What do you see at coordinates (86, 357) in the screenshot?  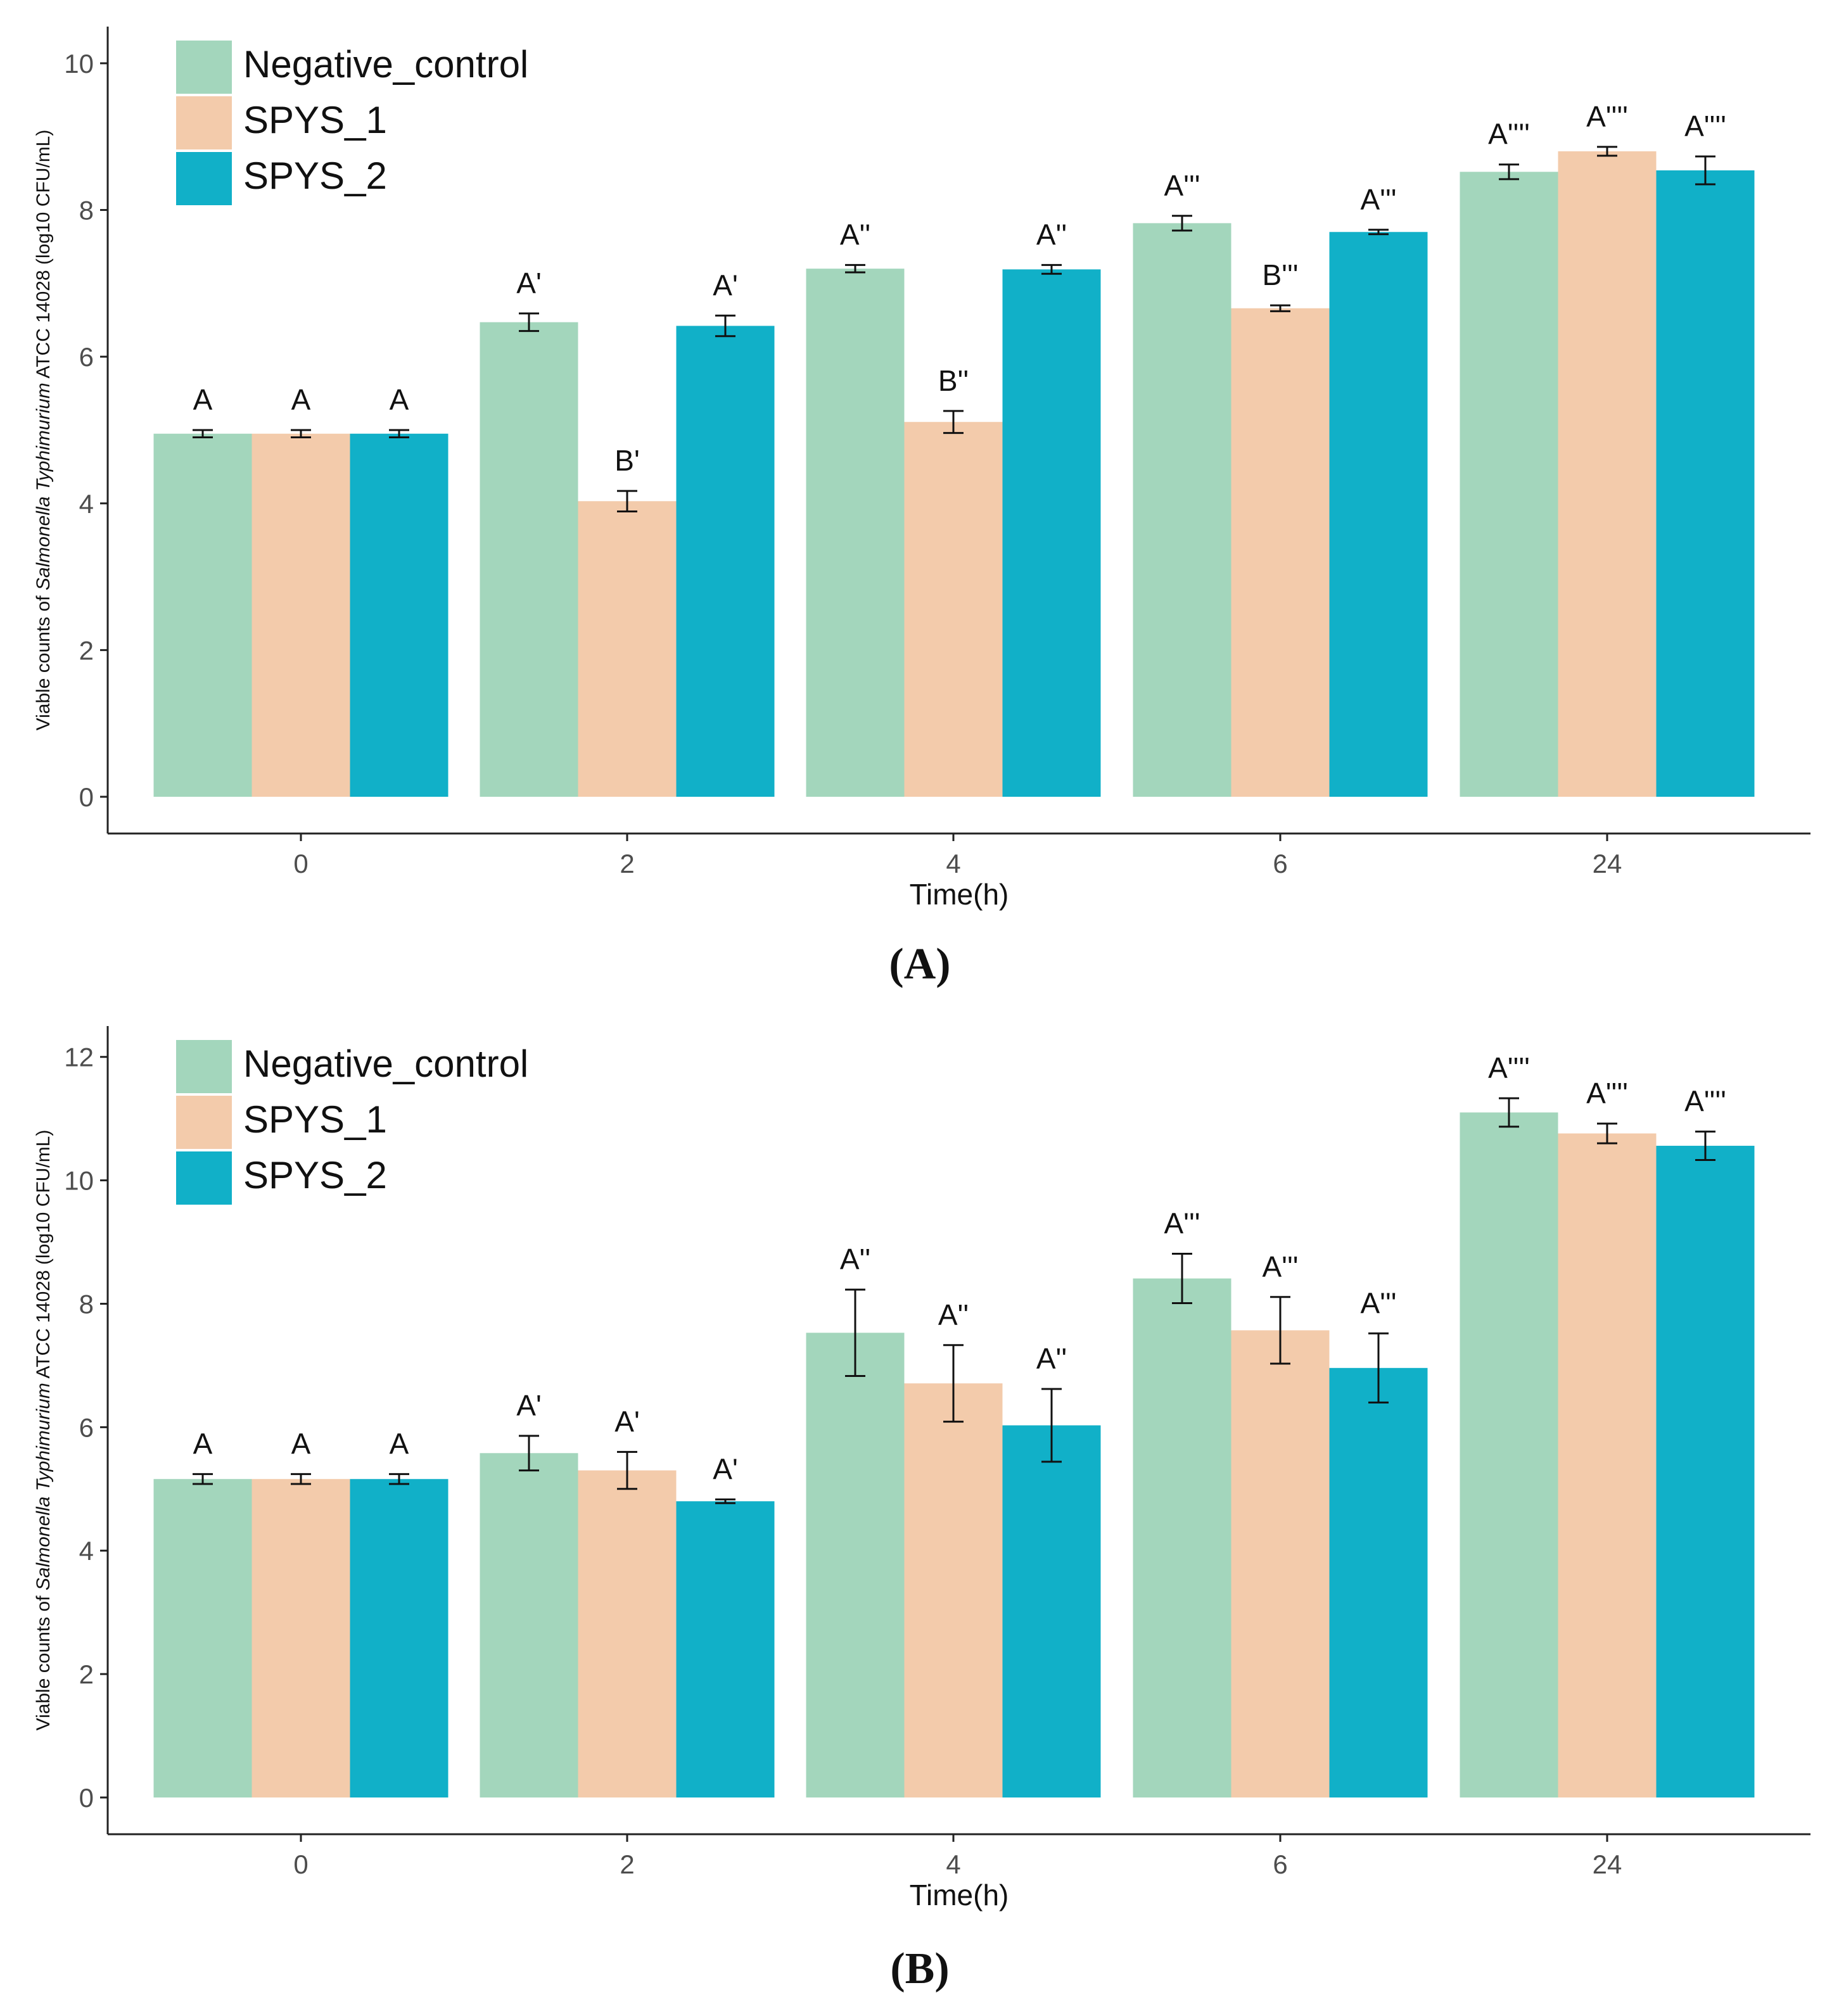 I see `panel-a-y-tick-label: 6` at bounding box center [86, 357].